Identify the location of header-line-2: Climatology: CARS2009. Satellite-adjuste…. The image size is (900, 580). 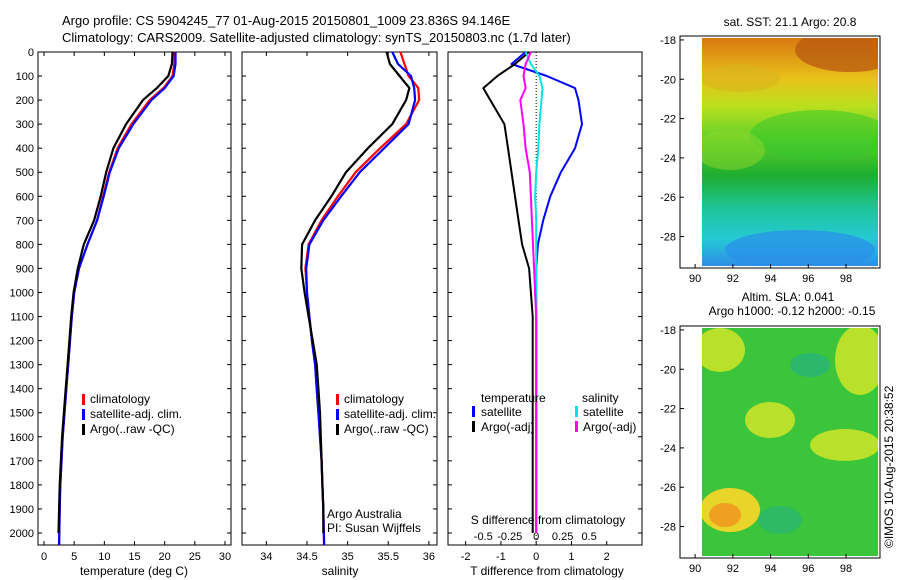
(316, 37).